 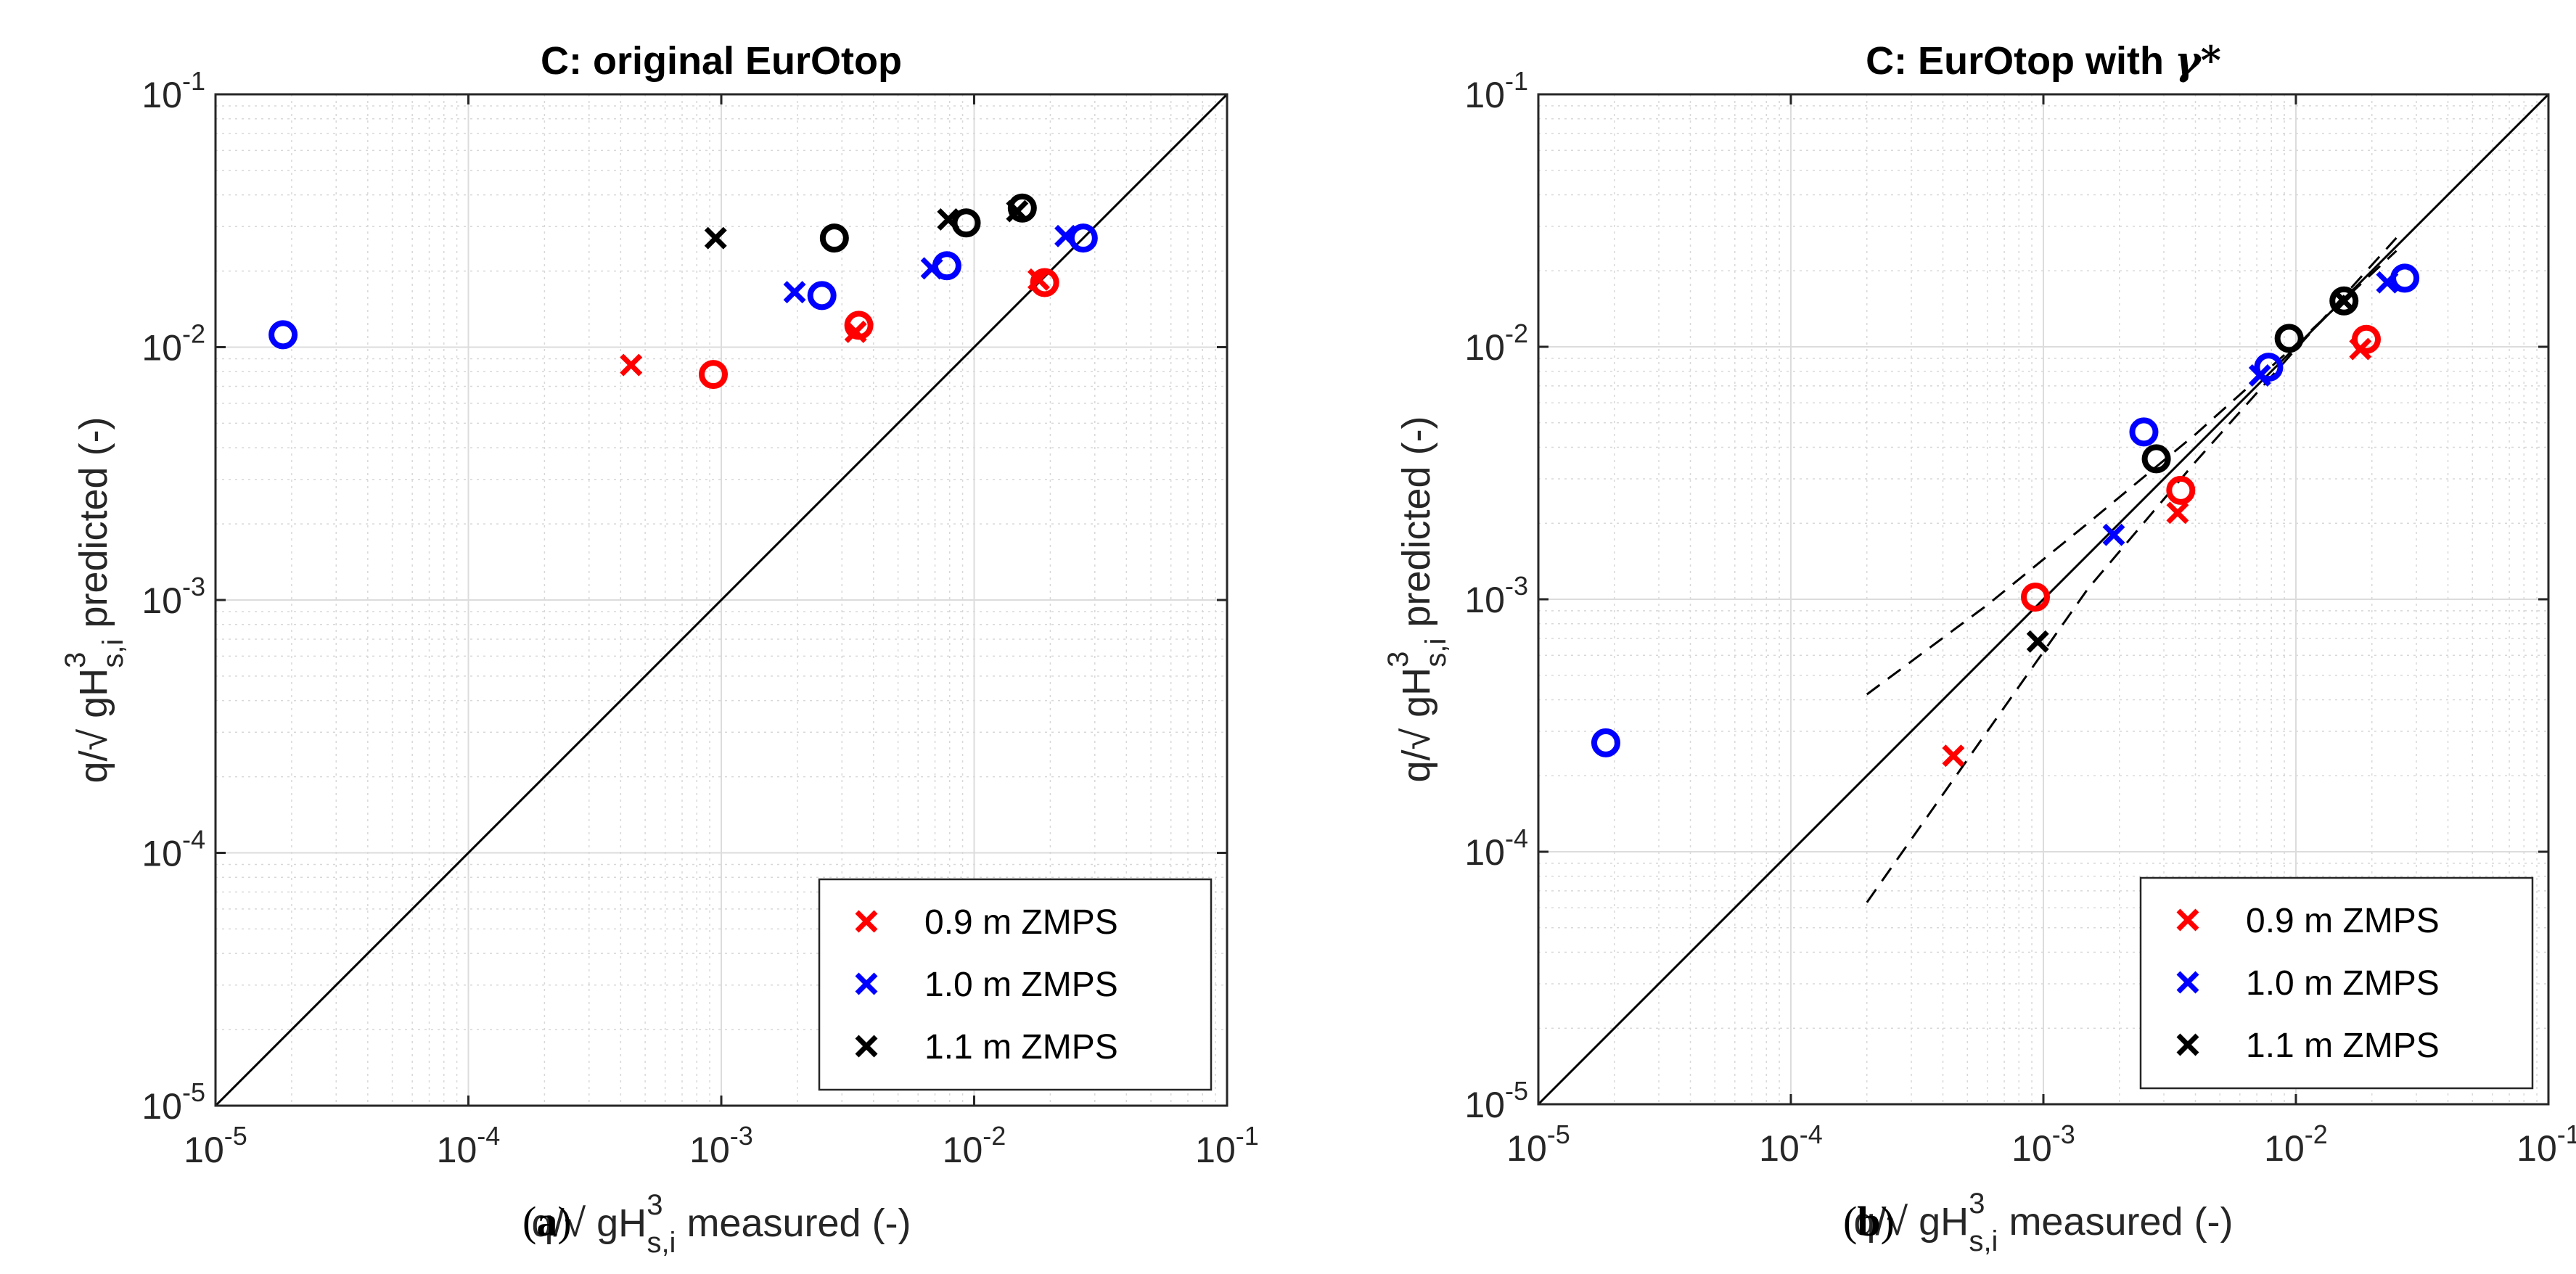 What do you see at coordinates (741, 1136) in the screenshot?
I see `tick-exponent: -3` at bounding box center [741, 1136].